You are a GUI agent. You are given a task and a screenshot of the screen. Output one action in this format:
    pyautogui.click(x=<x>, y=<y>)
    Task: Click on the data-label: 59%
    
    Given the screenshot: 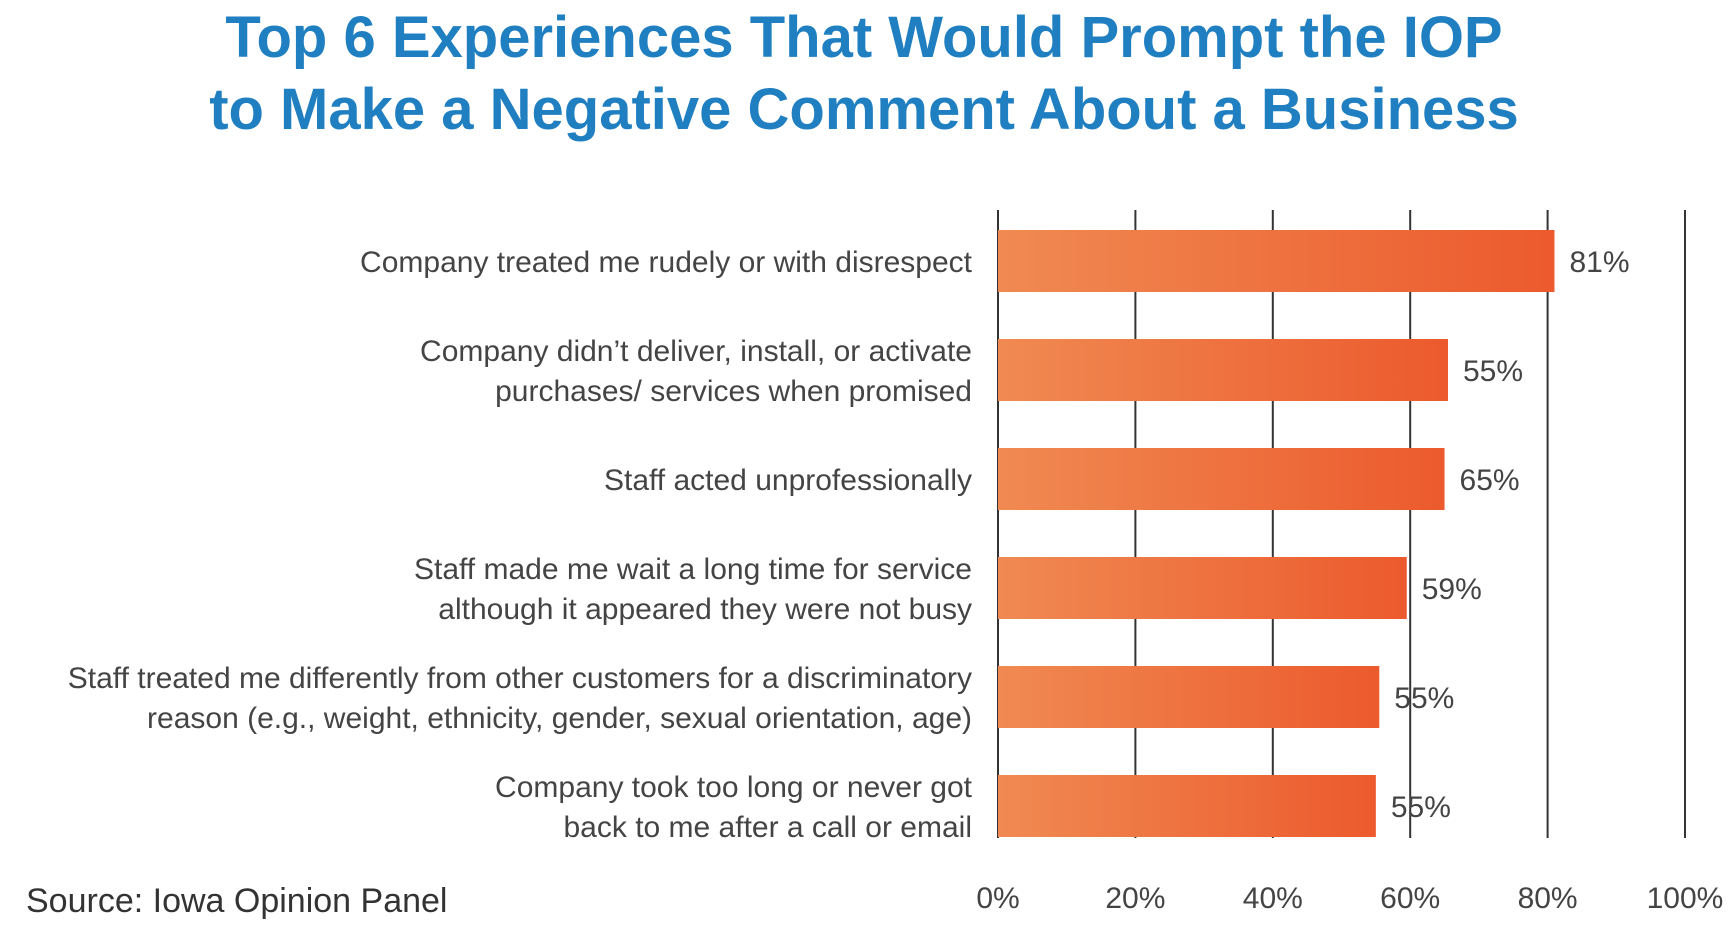 What is the action you would take?
    pyautogui.click(x=1452, y=589)
    